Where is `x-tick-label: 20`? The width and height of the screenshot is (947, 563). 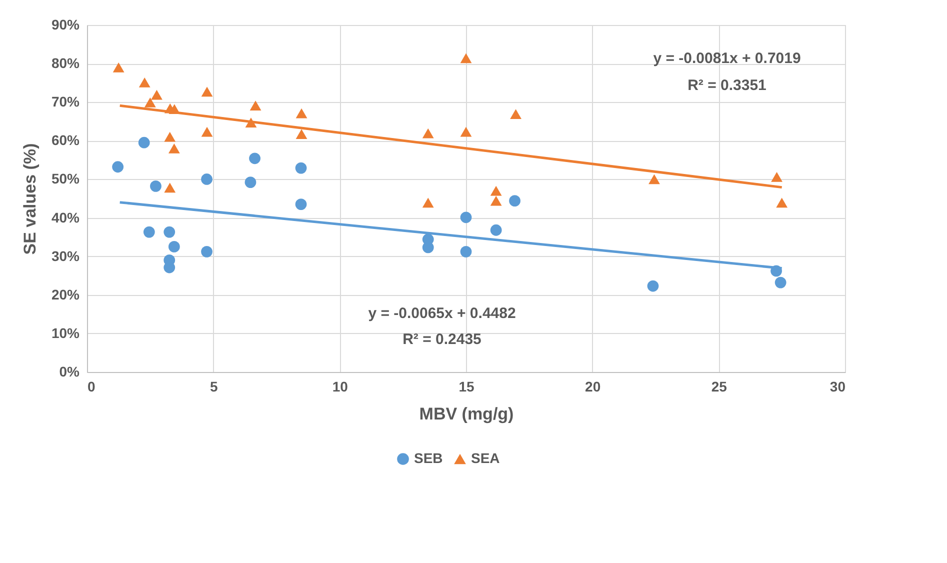
x-tick-label: 20 is located at coordinates (593, 386).